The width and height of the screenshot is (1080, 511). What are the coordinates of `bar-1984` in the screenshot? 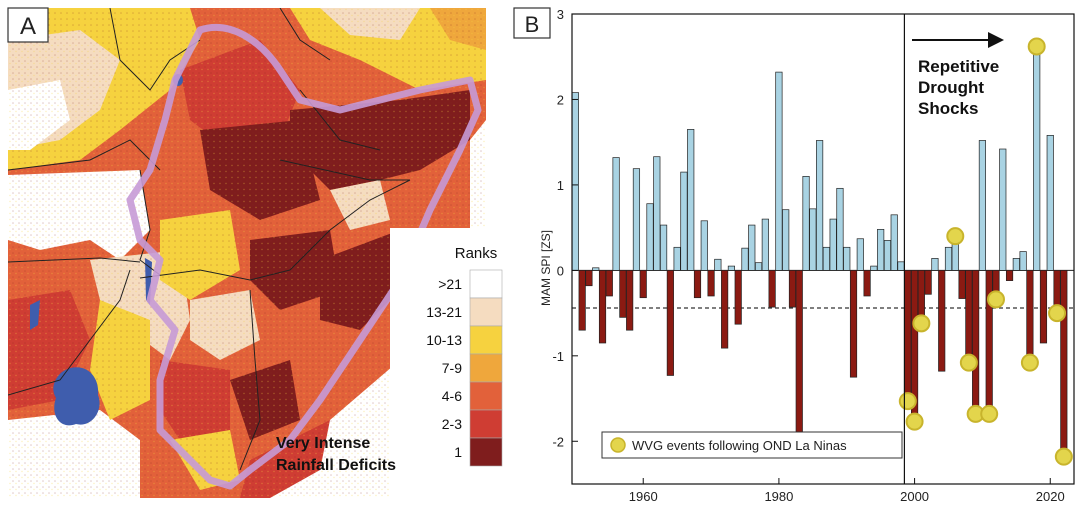 It's located at (806, 223).